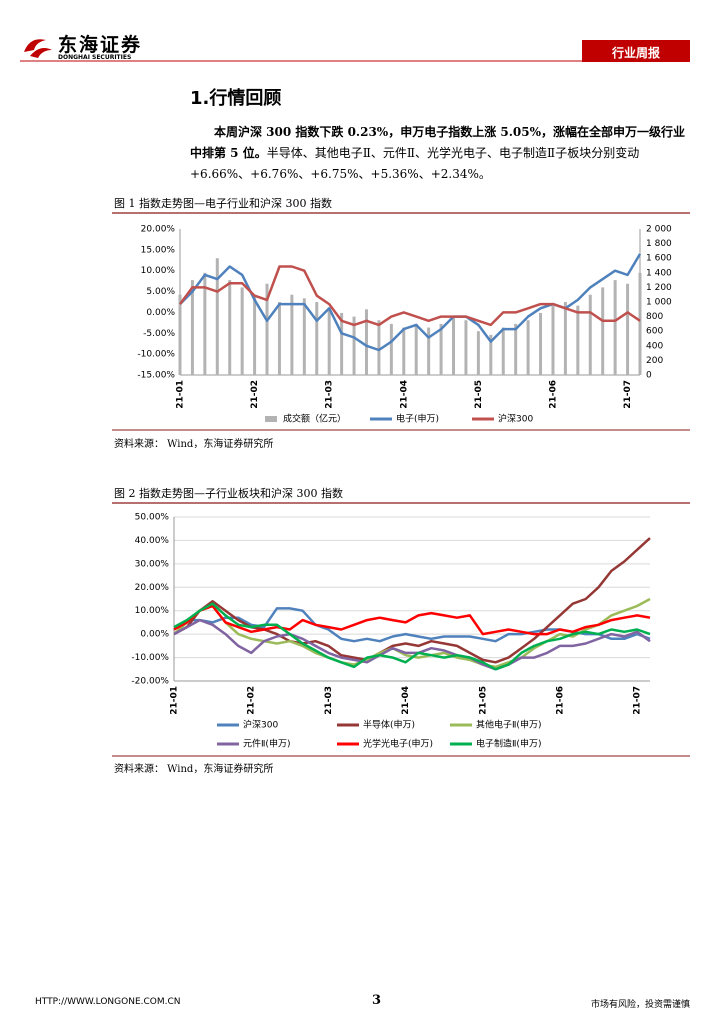 The image size is (724, 1024). What do you see at coordinates (659, 288) in the screenshot?
I see `y-tick-label: 1 200` at bounding box center [659, 288].